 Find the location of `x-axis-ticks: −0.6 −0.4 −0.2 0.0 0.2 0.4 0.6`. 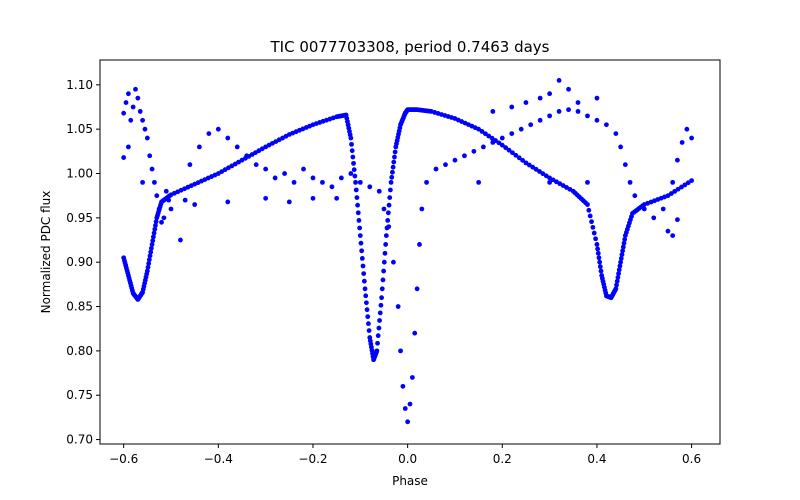

x-axis-ticks: −0.6 −0.4 −0.2 0.0 0.2 0.4 0.6 is located at coordinates (405, 455).